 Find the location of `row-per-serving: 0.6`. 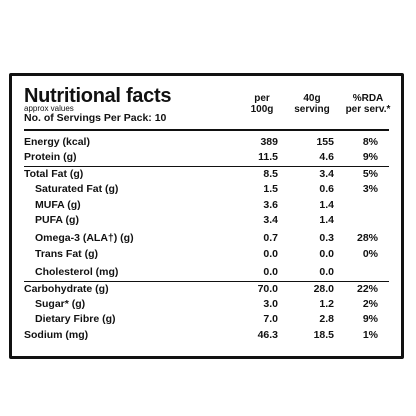

row-per-serving: 0.6 is located at coordinates (326, 189).